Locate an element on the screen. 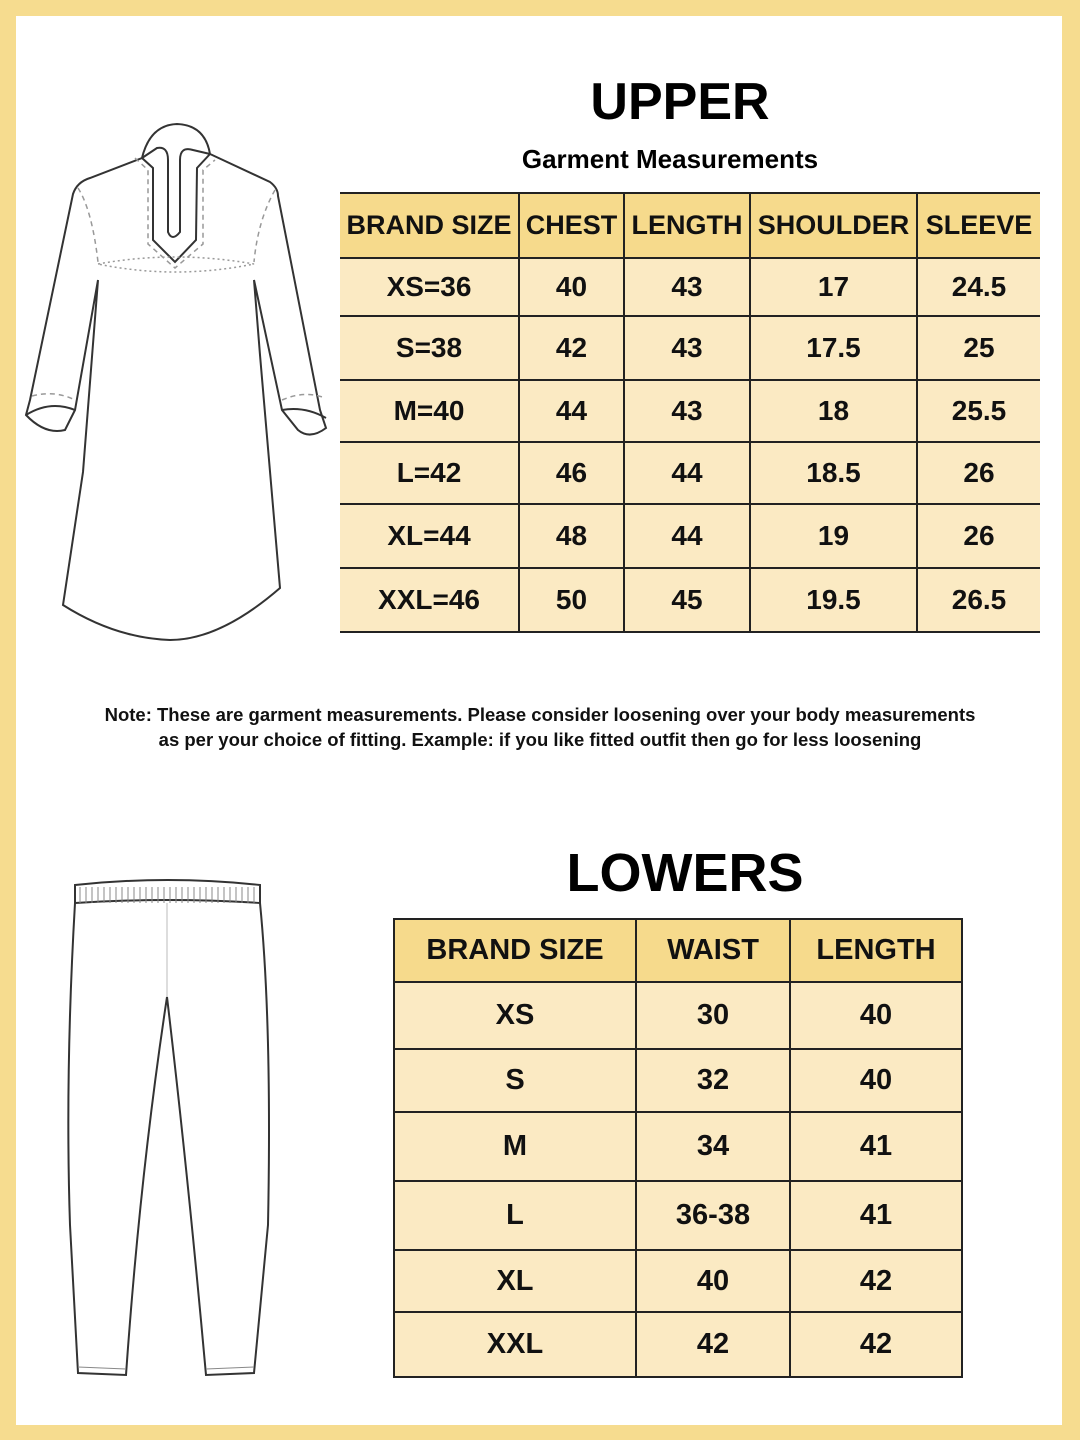 The width and height of the screenshot is (1080, 1440). cell: 36-38 is located at coordinates (713, 1215).